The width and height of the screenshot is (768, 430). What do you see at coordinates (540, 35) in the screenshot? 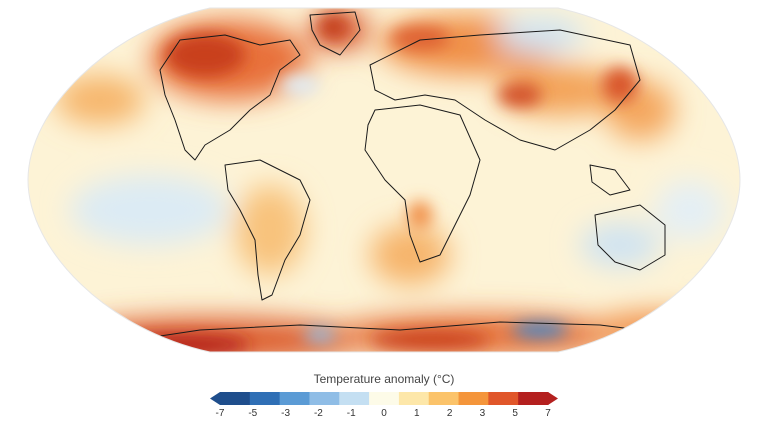
I see `anomaly-north-pacific-cool` at bounding box center [540, 35].